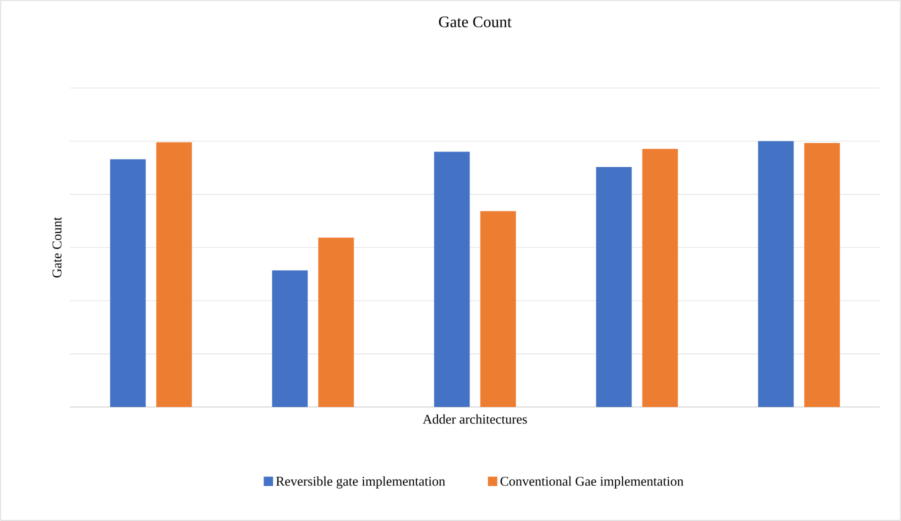 Image resolution: width=901 pixels, height=521 pixels. I want to click on x-axis-title: Adder architectures, so click(474, 419).